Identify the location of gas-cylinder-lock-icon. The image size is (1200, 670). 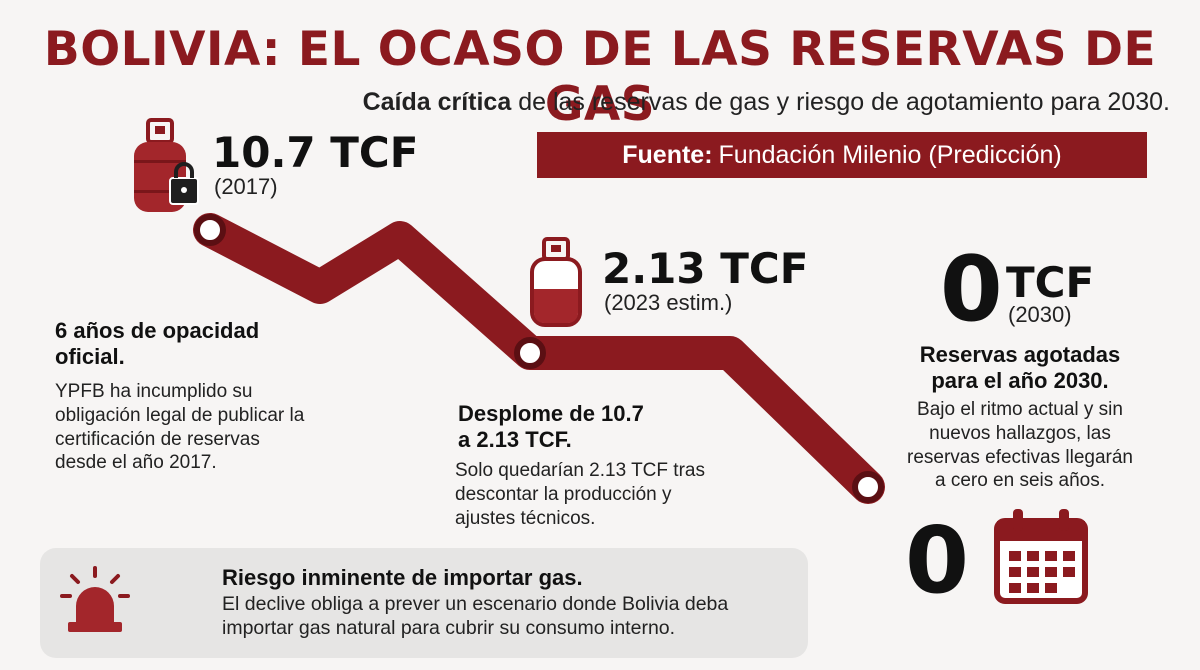
(166, 165).